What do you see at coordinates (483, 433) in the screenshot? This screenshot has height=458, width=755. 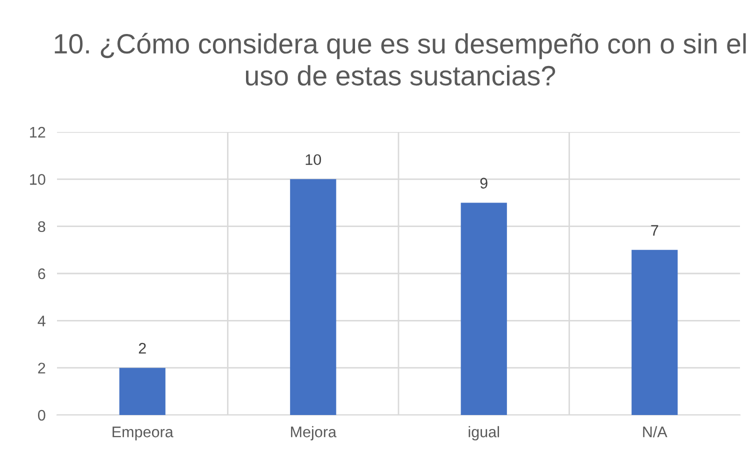 I see `x-tick-label: igual` at bounding box center [483, 433].